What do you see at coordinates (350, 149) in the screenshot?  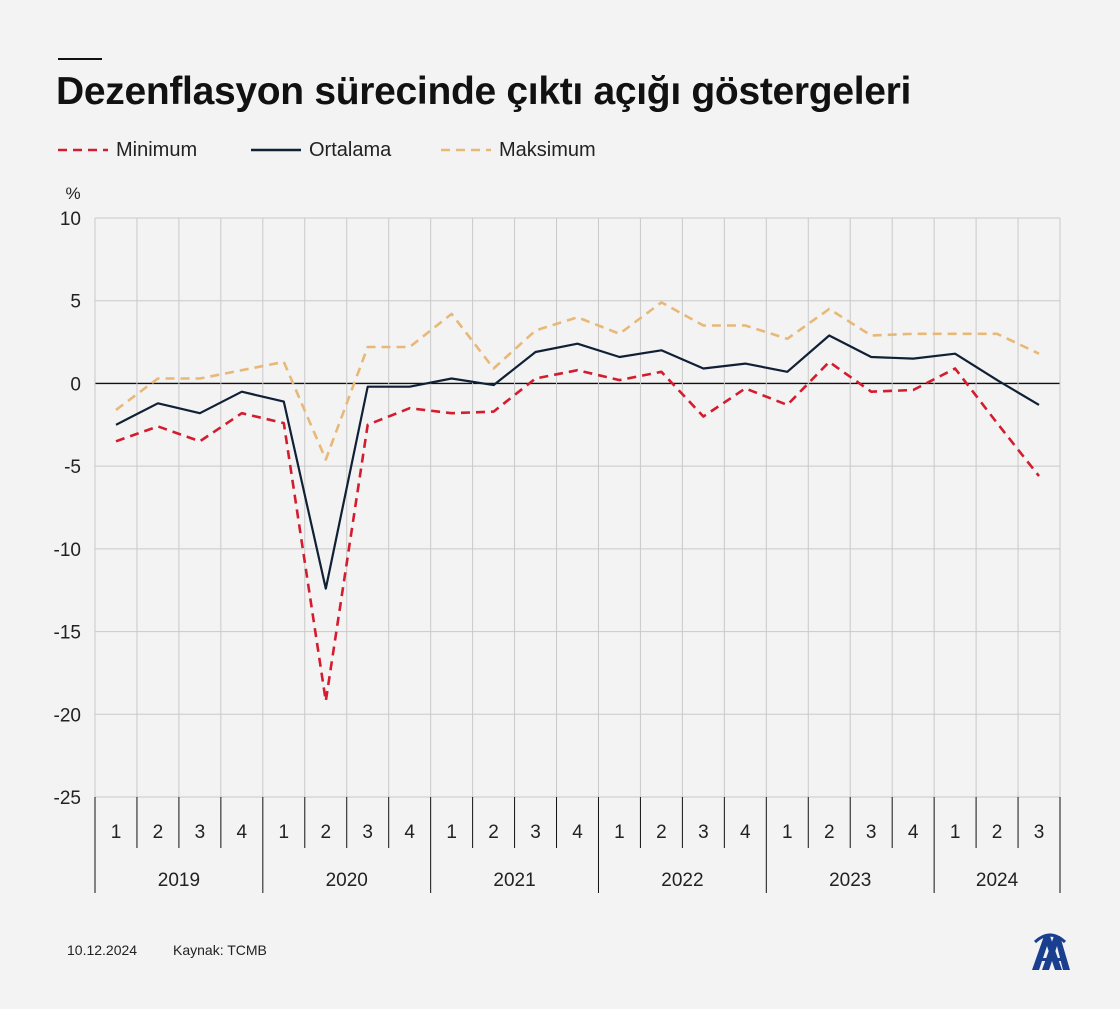 I see `legend-label-ortalama: Ortalama` at bounding box center [350, 149].